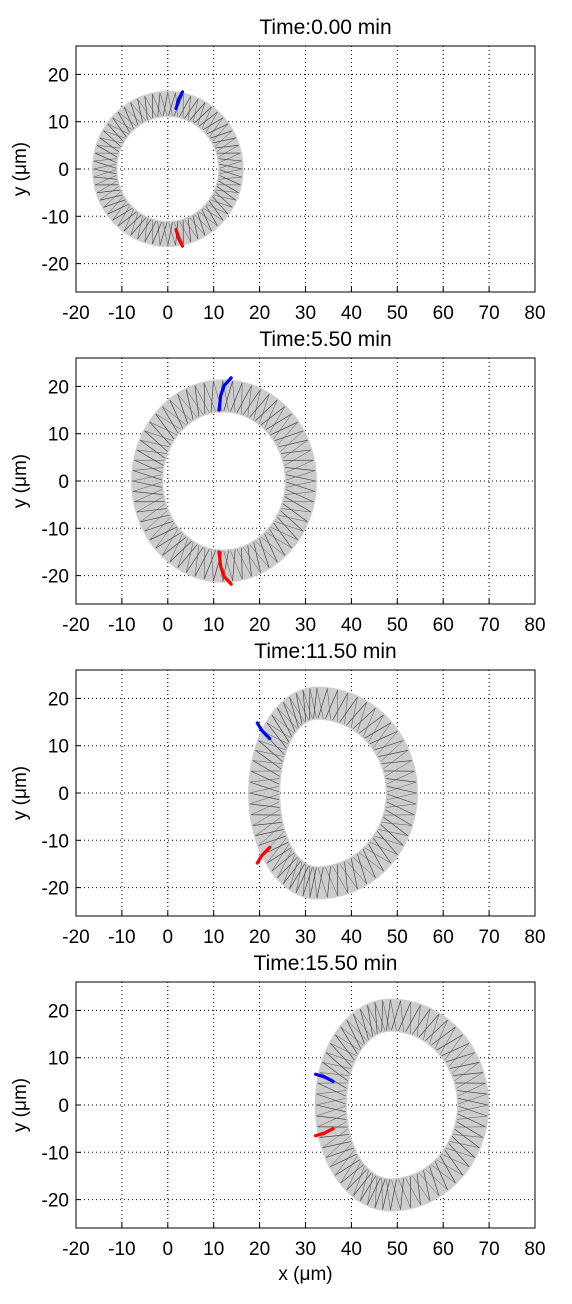  I want to click on subplot-title: Time:5.50 min, so click(325, 339).